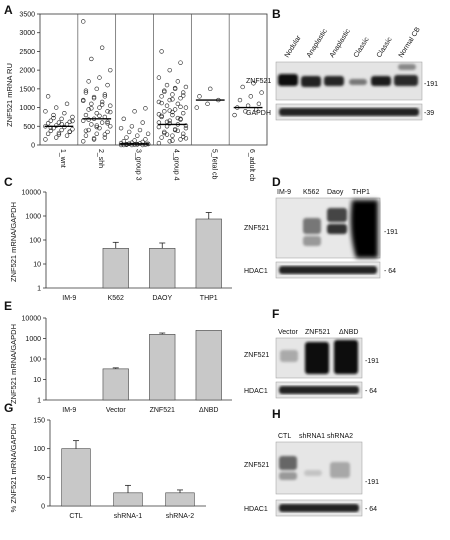  What do you see at coordinates (27, 108) in the screenshot?
I see `chart-a-ytick-label: 1000` at bounding box center [27, 108].